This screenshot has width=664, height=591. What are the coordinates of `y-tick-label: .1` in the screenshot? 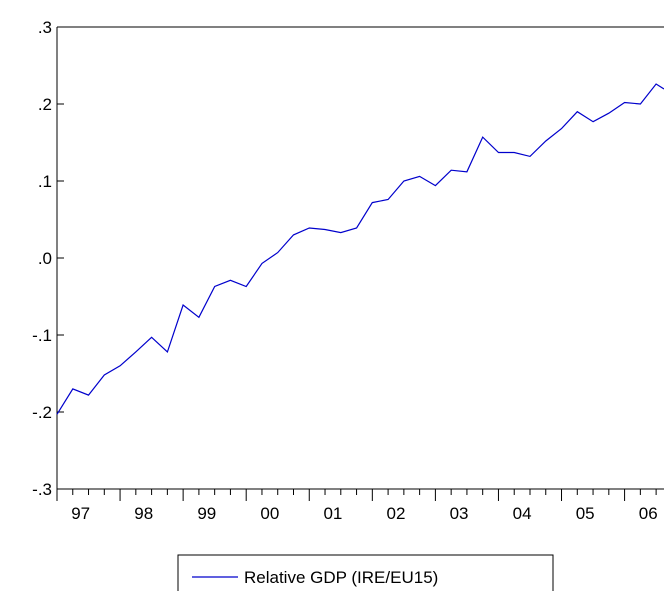 It's located at (45, 181).